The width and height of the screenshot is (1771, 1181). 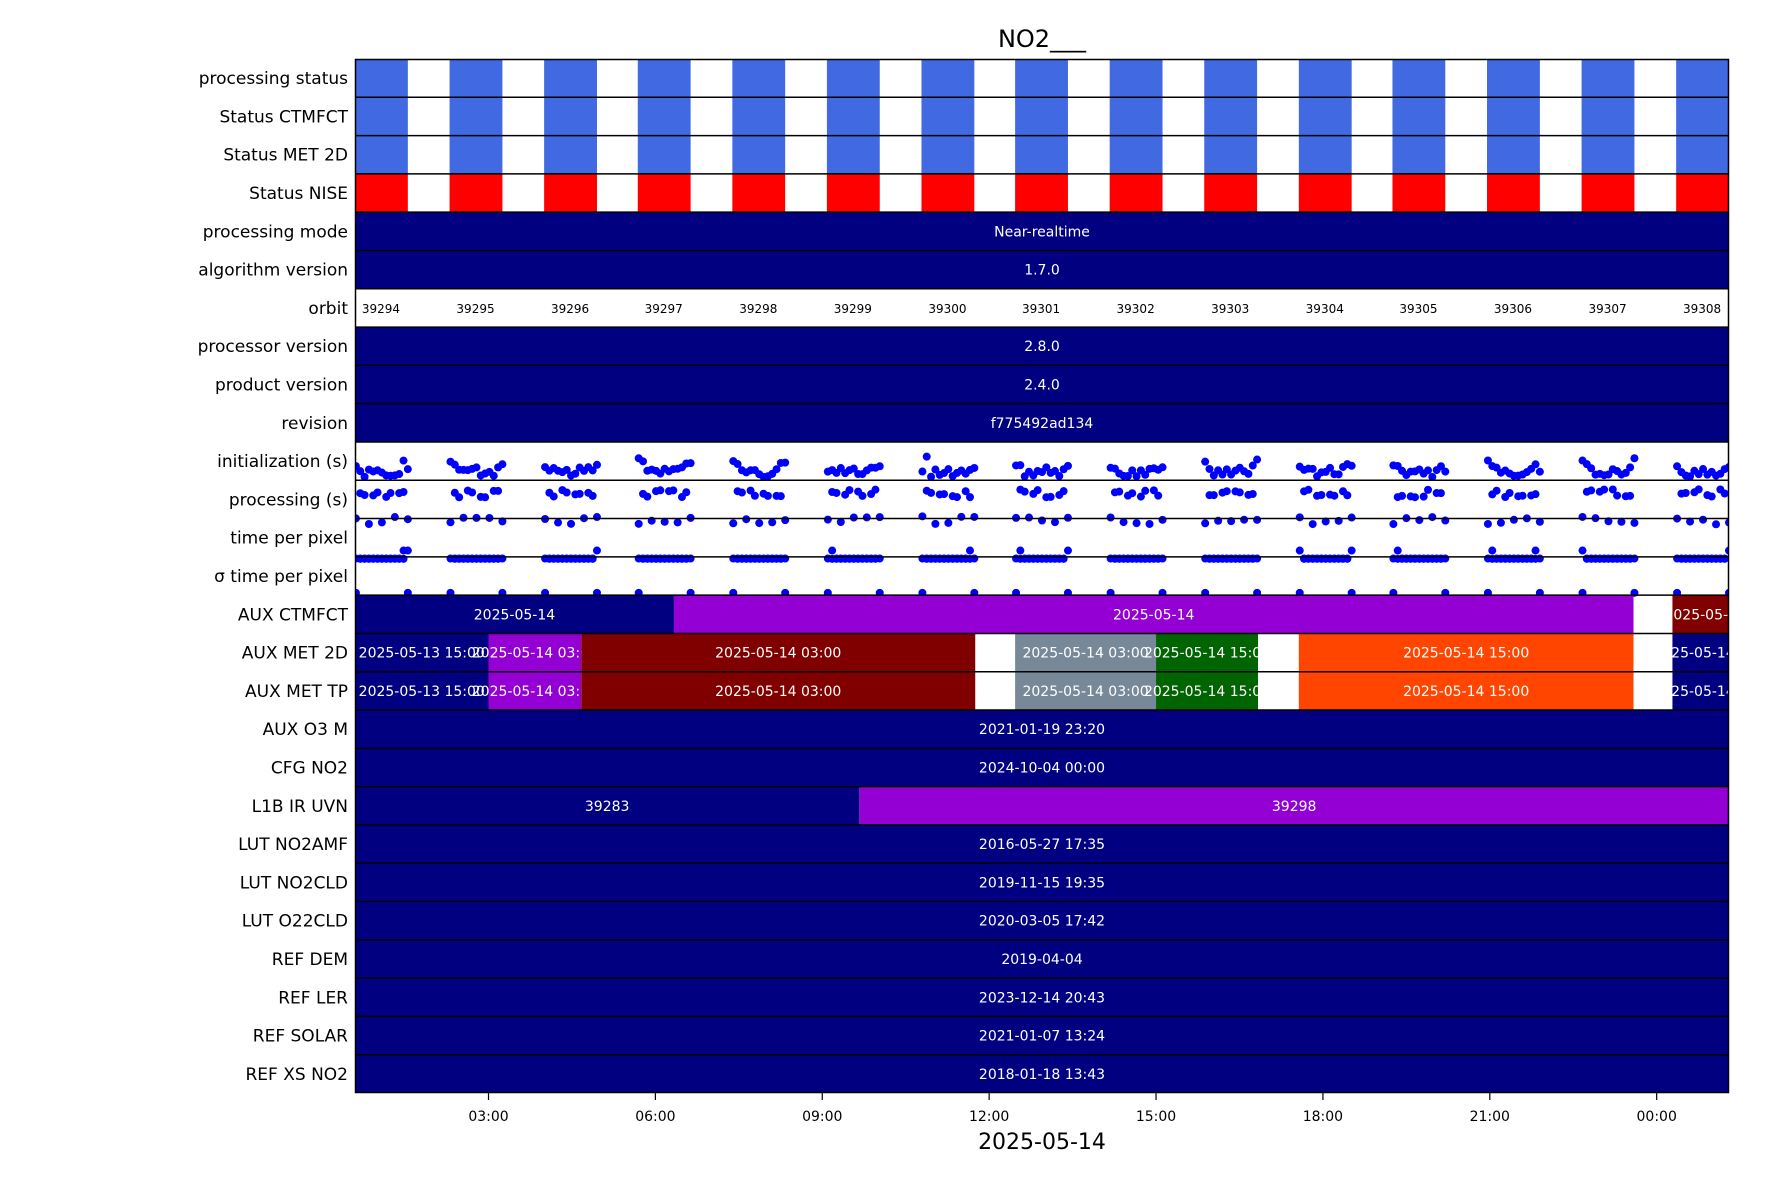 What do you see at coordinates (853, 309) in the screenshot?
I see `orbit-number-39299: 39299` at bounding box center [853, 309].